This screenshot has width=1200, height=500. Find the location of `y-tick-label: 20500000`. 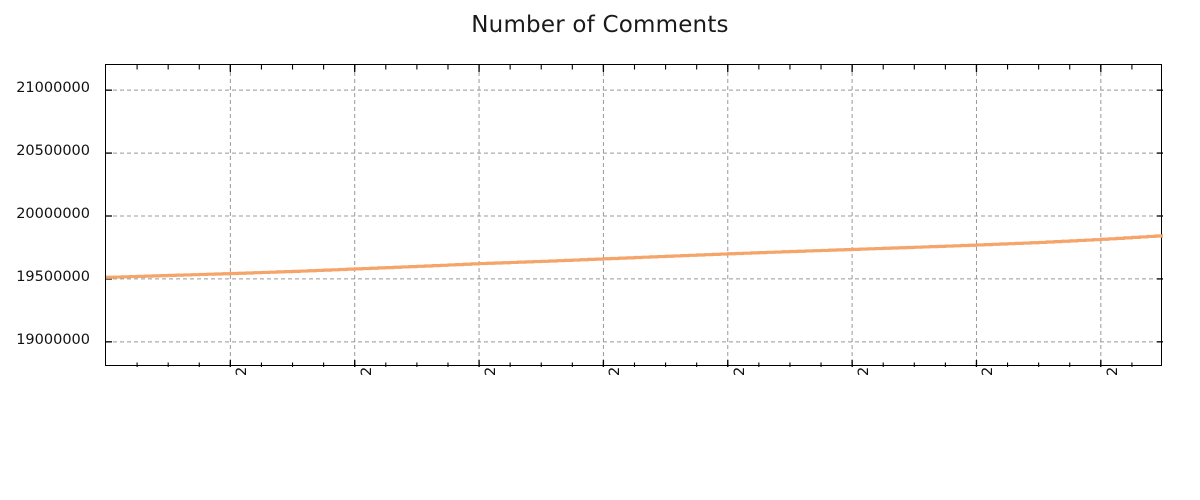

y-tick-label: 20500000 is located at coordinates (53, 151).